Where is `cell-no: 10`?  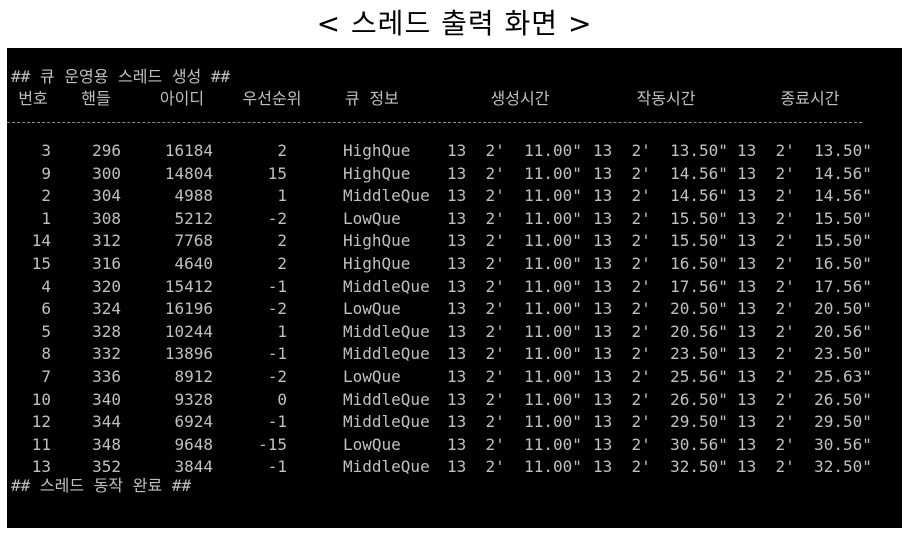
cell-no: 10 is located at coordinates (41, 399).